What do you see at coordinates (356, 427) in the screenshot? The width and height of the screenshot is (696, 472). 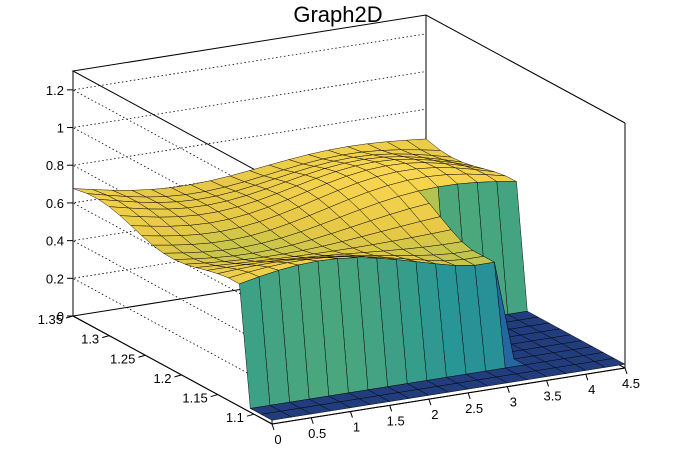 I see `x-tick-label: 1` at bounding box center [356, 427].